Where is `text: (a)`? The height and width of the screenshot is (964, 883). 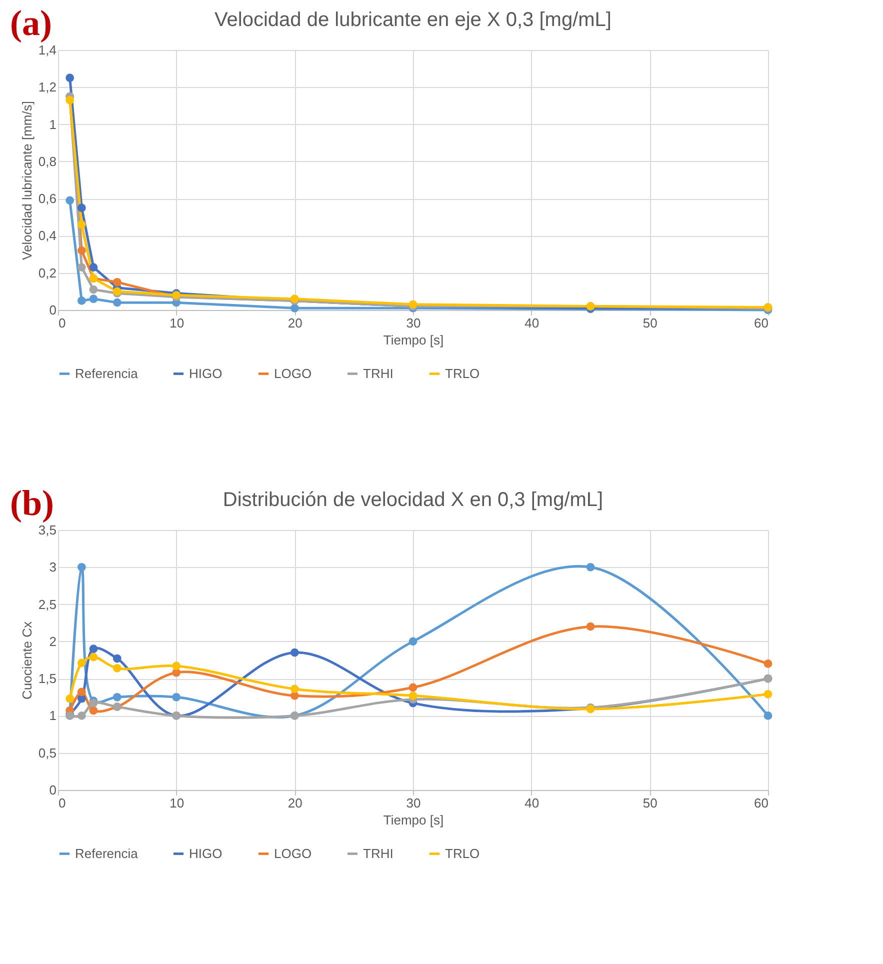 text: (a) is located at coordinates (31, 23).